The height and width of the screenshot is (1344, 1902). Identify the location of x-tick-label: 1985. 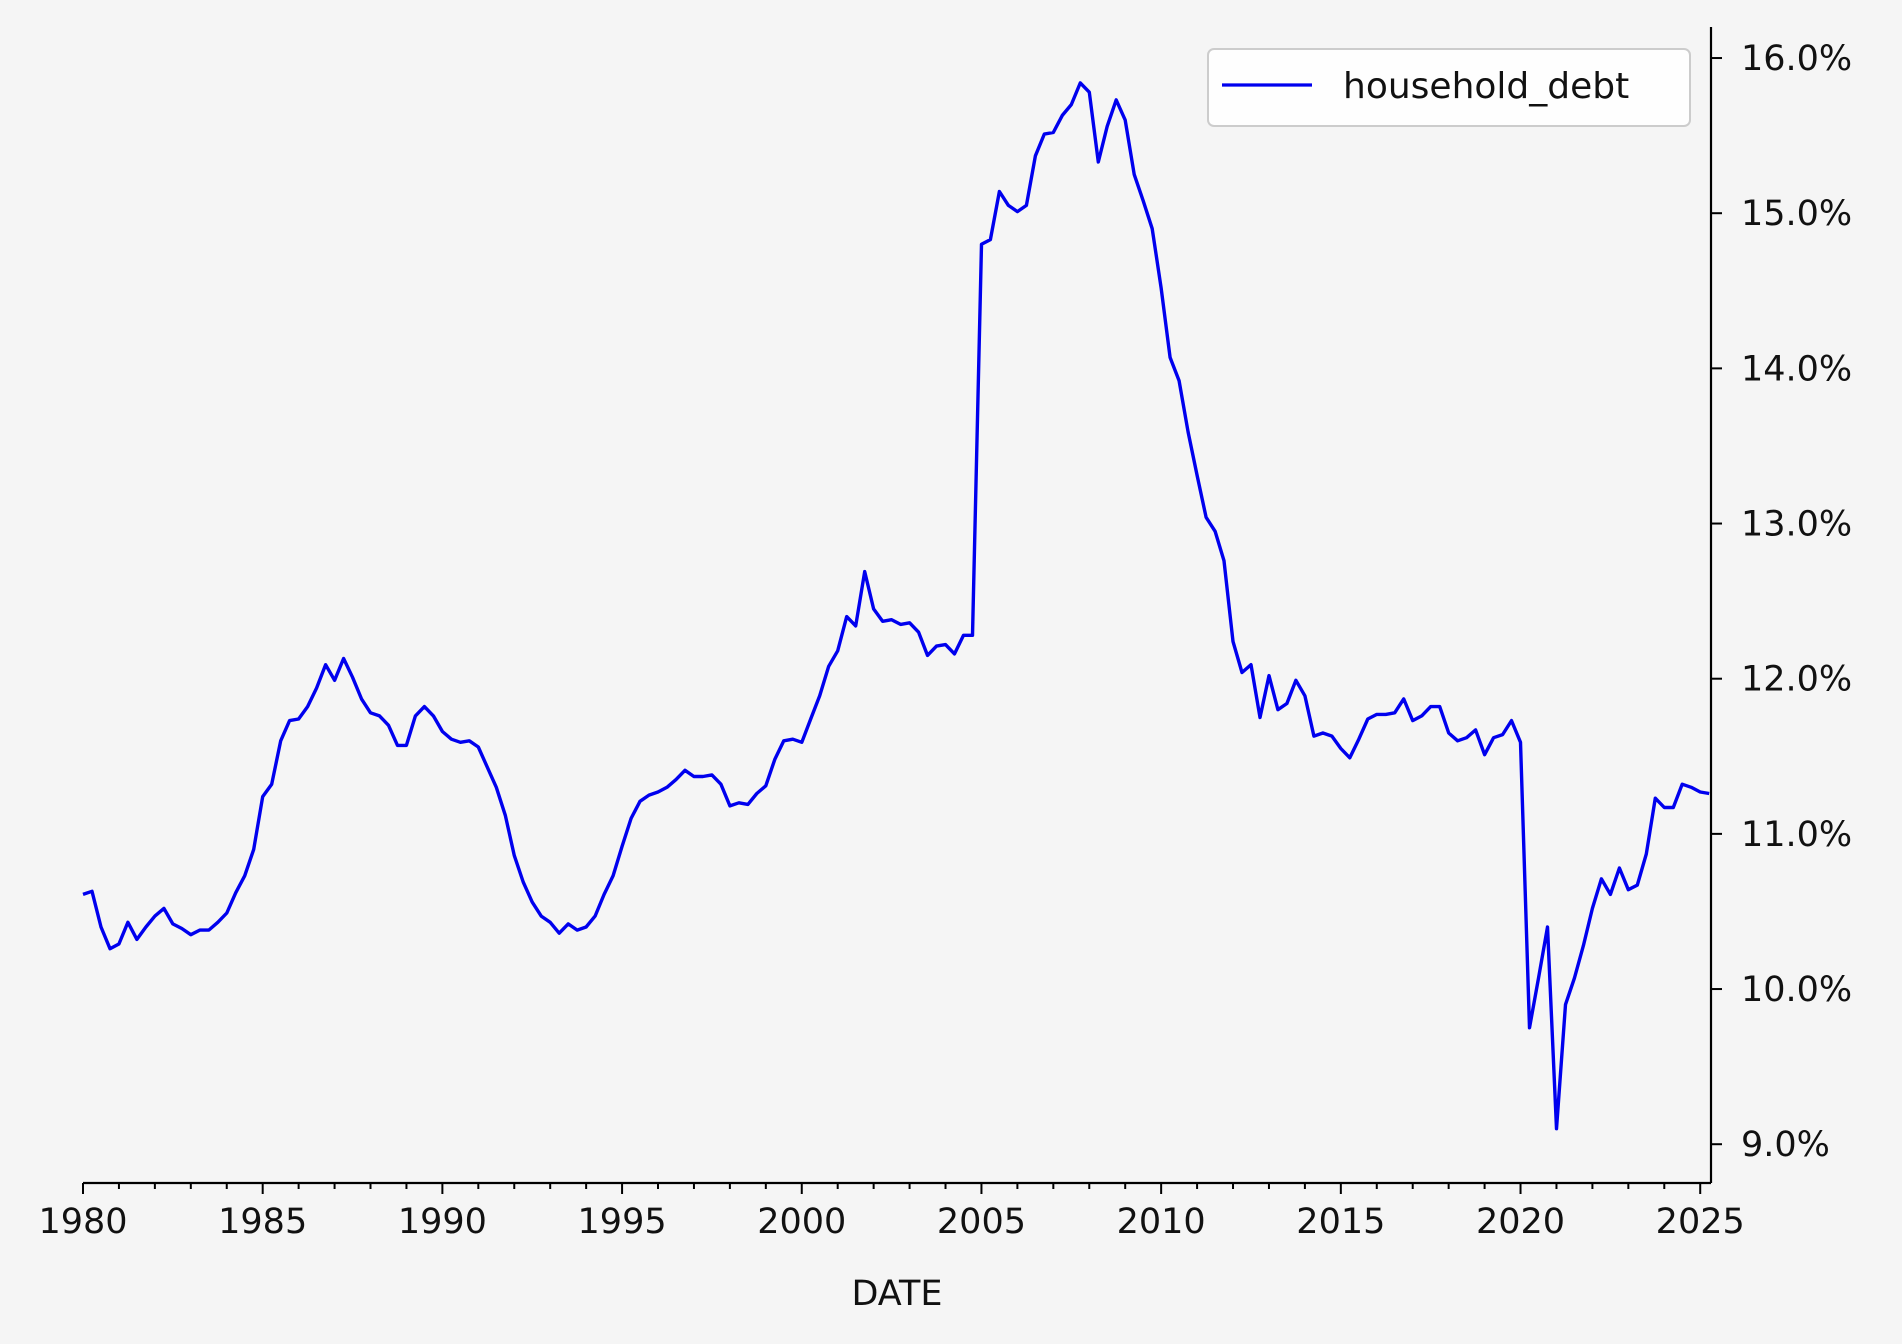
(262, 1222).